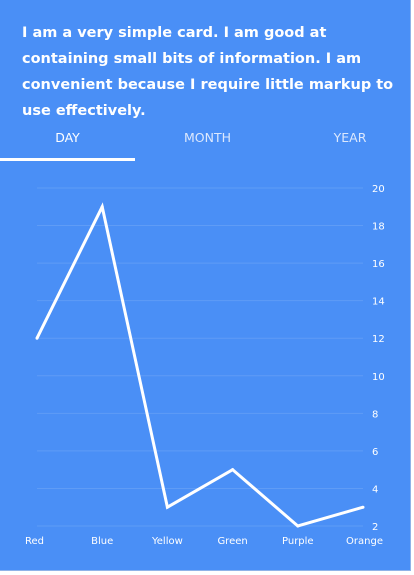 The height and width of the screenshot is (575, 414). Describe the element at coordinates (378, 339) in the screenshot. I see `y-tick-label: 12` at that location.